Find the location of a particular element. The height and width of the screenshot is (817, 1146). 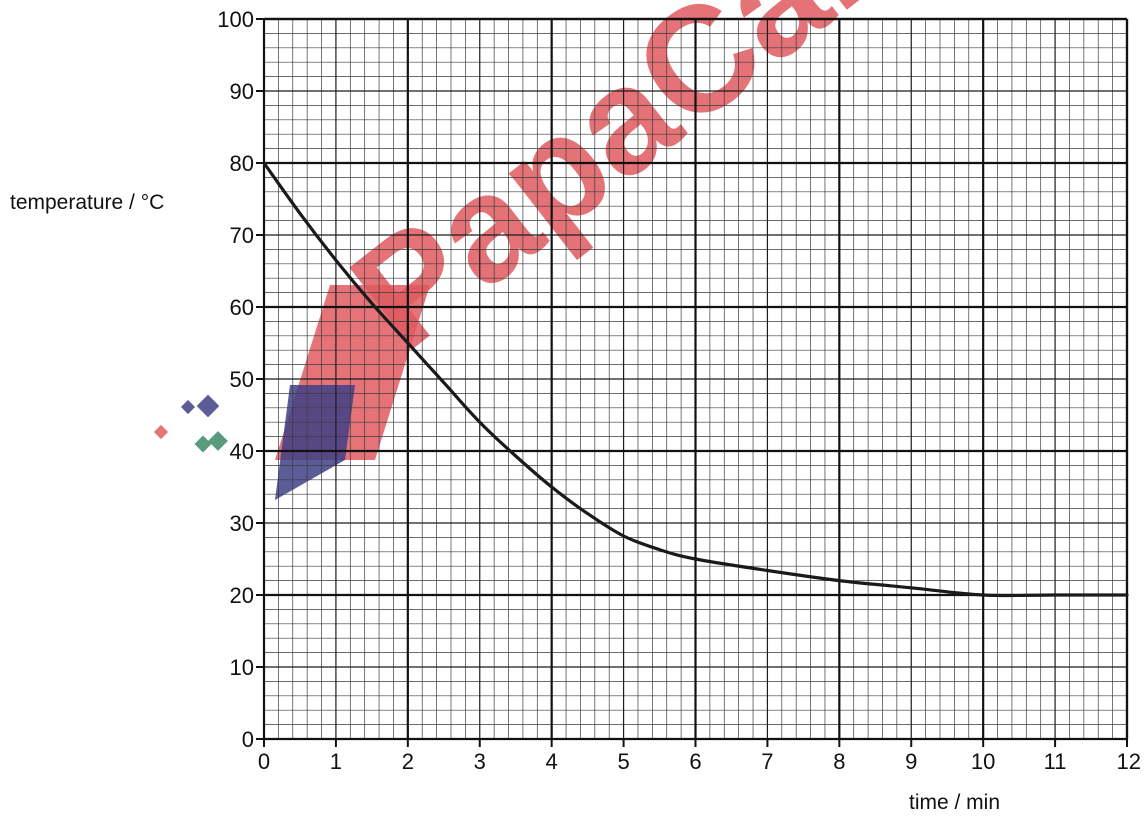

x-axis-label: time / min is located at coordinates (954, 802).